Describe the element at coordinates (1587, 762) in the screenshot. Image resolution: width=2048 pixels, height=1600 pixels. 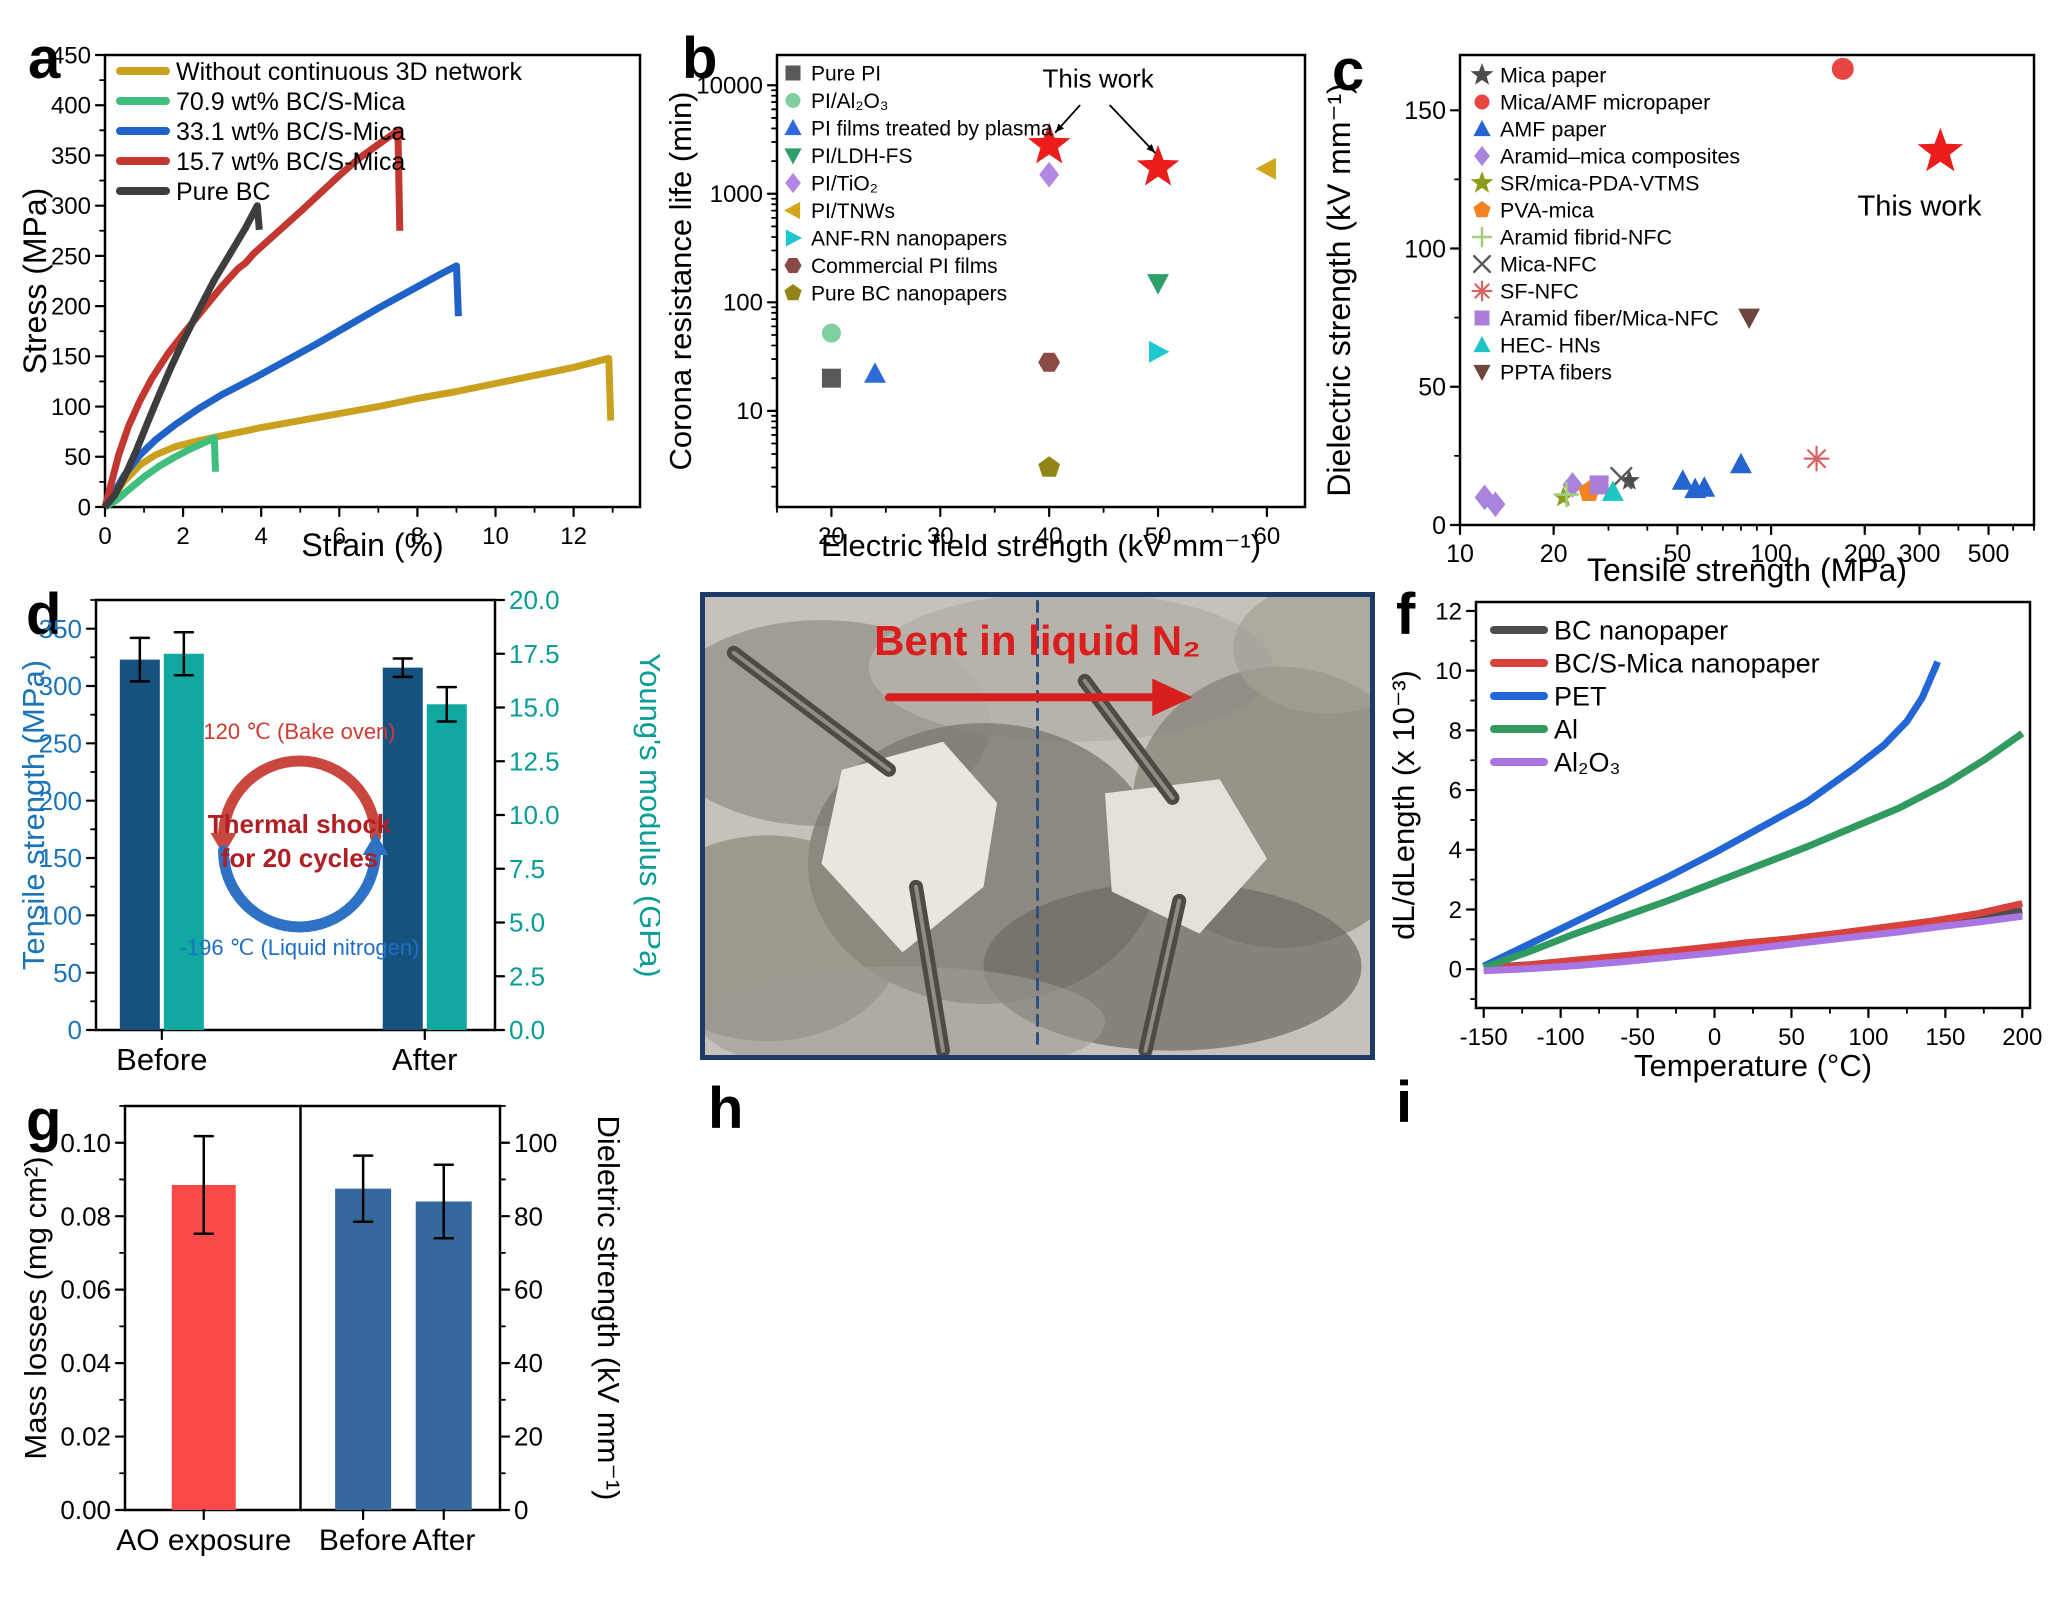
I see `svg-text: Al₂O₃` at that location.